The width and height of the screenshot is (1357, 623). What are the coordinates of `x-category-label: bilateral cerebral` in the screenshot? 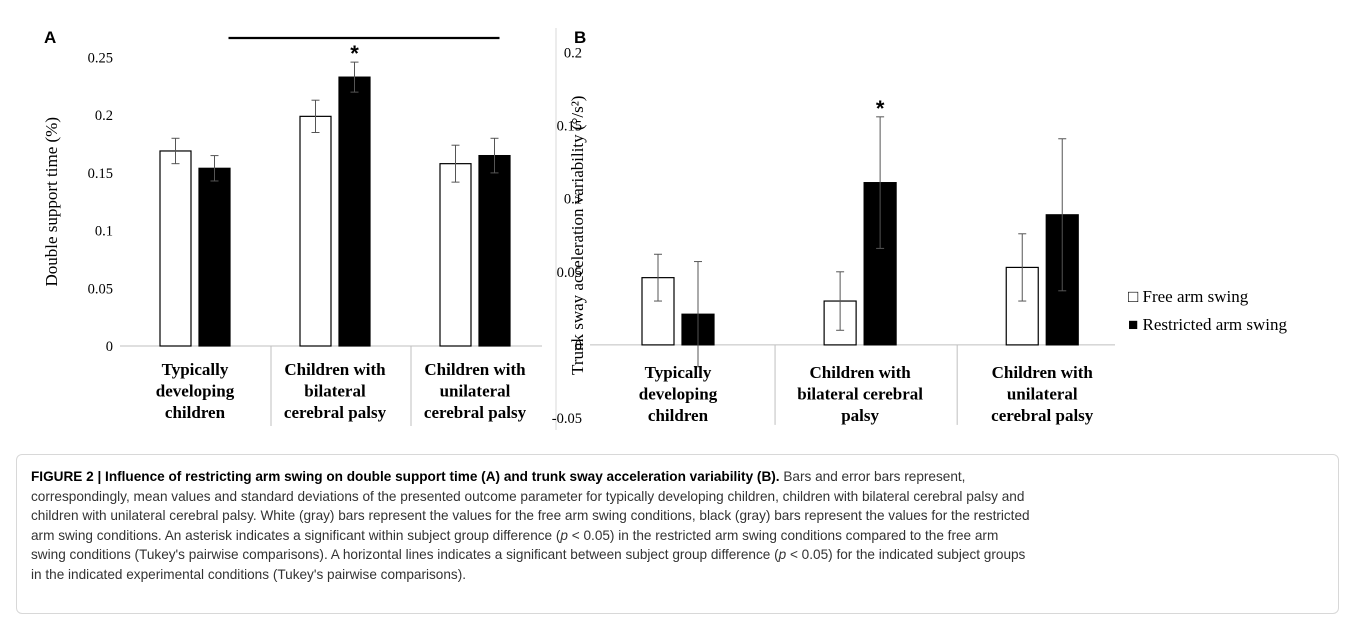 It's located at (860, 394).